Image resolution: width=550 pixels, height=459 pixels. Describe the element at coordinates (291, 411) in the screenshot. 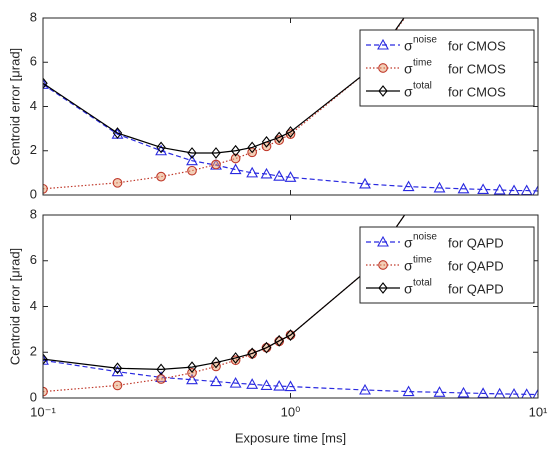

I see `x-tick-label: 10⁰` at that location.